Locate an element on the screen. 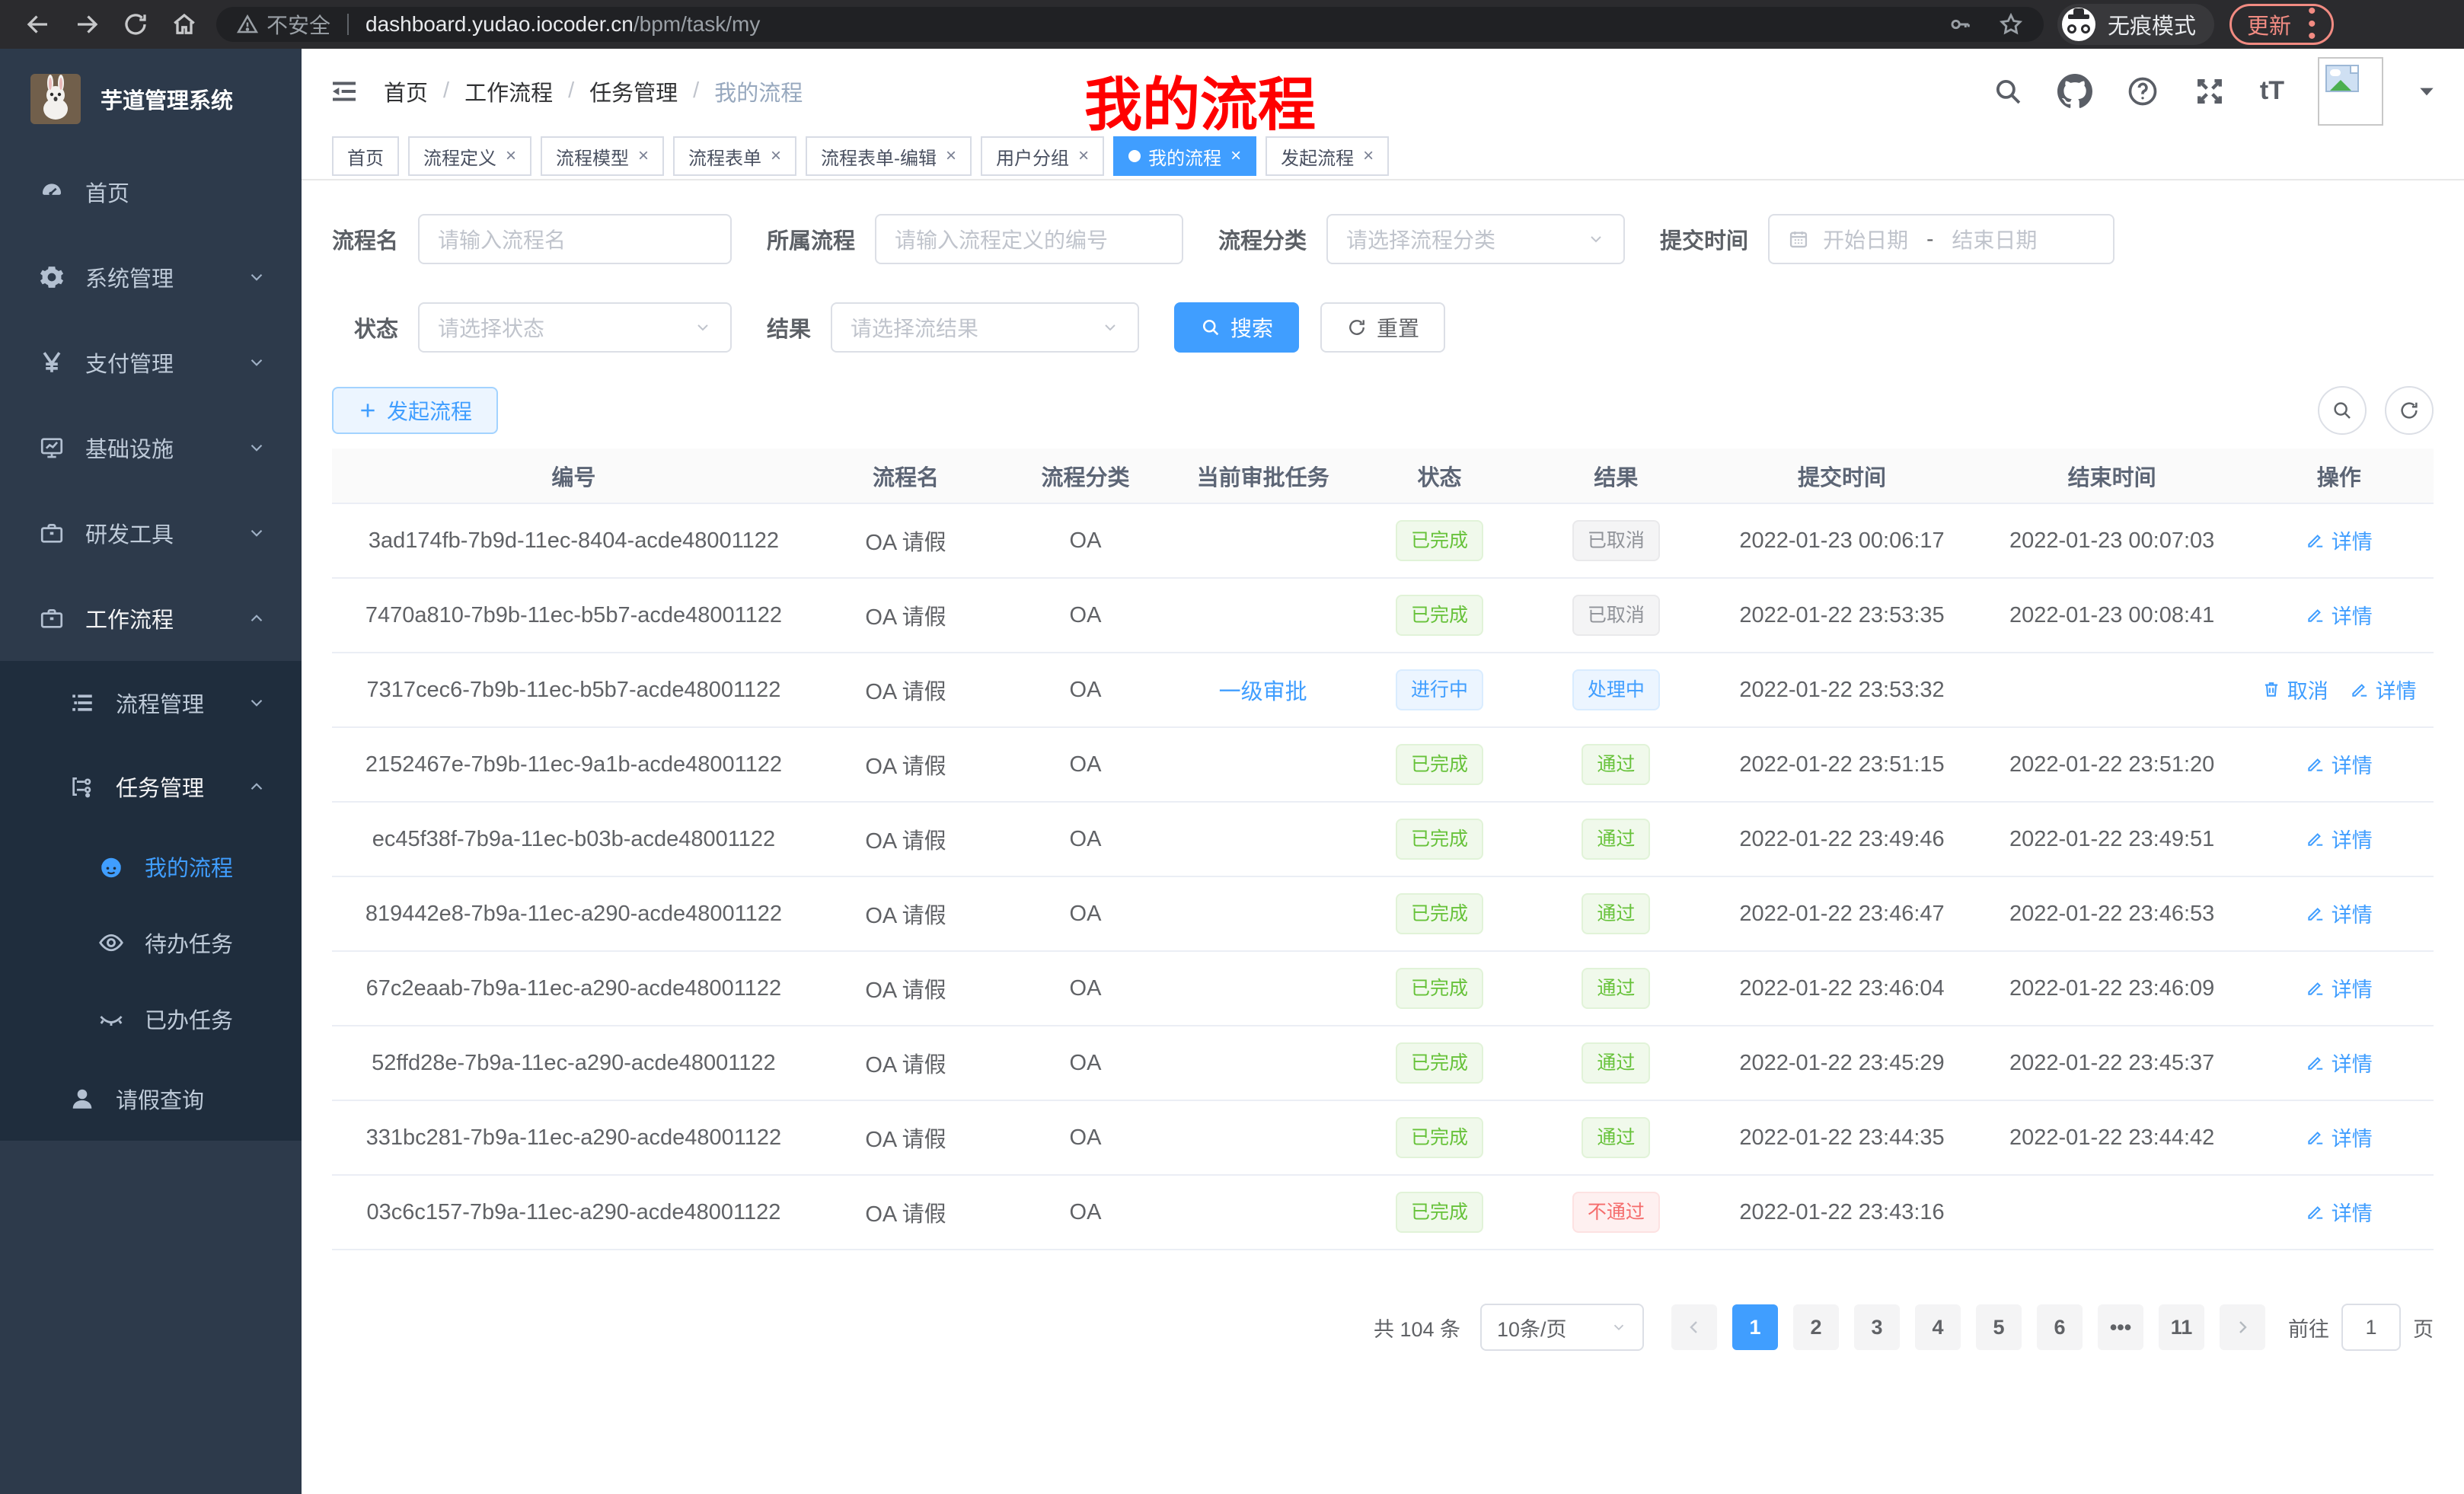 This screenshot has width=2464, height=1494. sidebar-item-8: 我的流程 is located at coordinates (151, 866).